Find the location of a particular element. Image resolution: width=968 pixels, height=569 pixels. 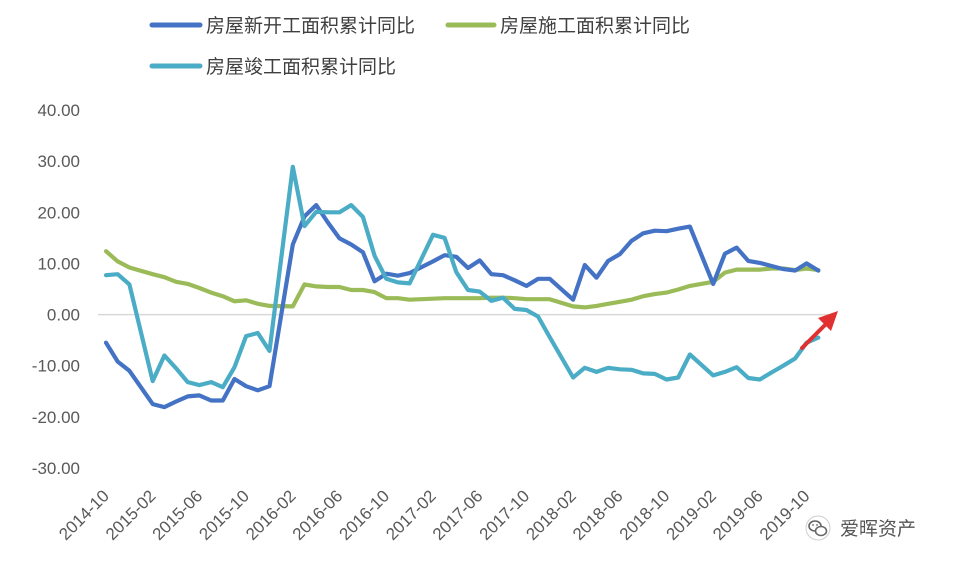

legend: 房屋新开工面积累计同比 房屋施工面积累计同比 房屋竣工面积累计同比 is located at coordinates (419, 46).